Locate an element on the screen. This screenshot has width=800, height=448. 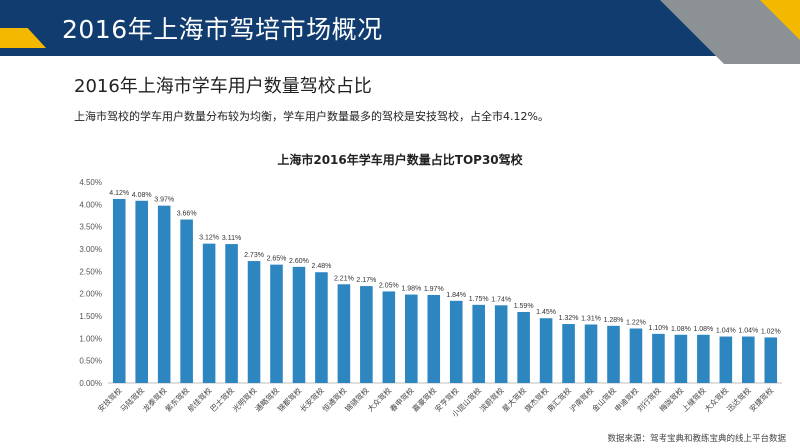
data-label: 1.22% is located at coordinates (636, 323).